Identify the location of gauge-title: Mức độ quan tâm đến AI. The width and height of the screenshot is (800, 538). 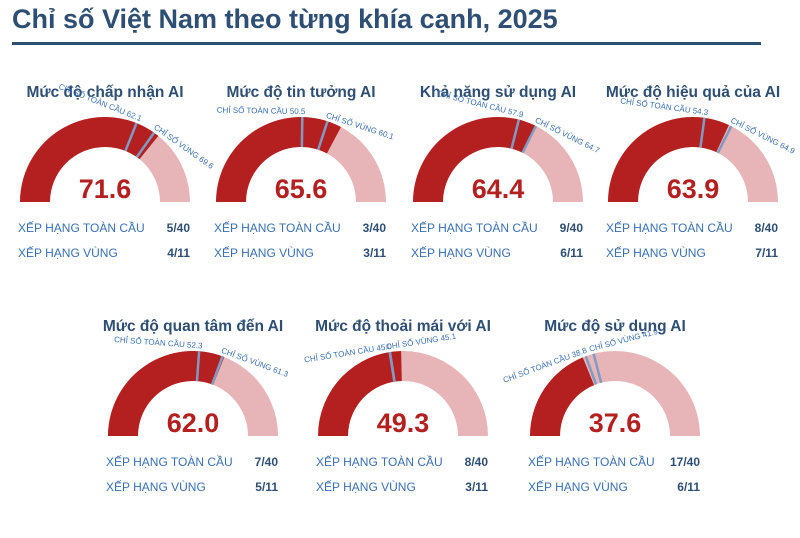
(193, 327).